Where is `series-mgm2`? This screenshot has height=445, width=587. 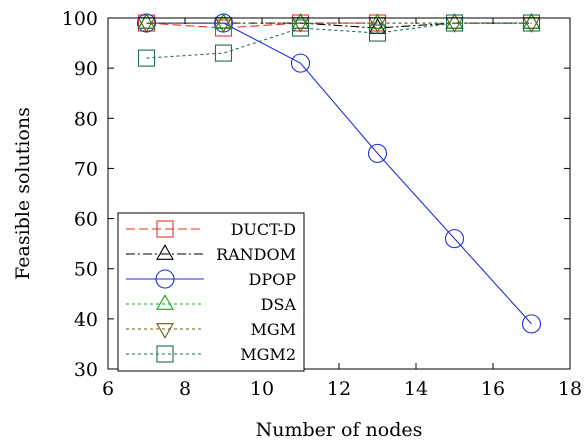 series-mgm2 is located at coordinates (339, 40).